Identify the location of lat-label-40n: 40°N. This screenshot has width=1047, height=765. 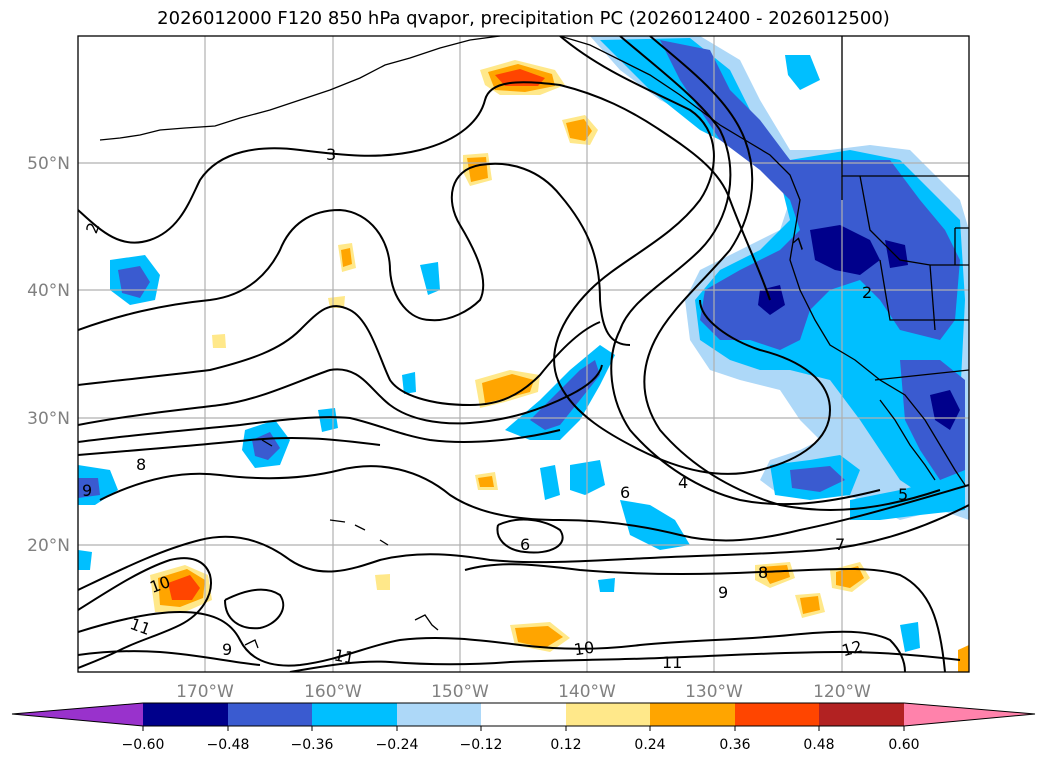
(48, 291).